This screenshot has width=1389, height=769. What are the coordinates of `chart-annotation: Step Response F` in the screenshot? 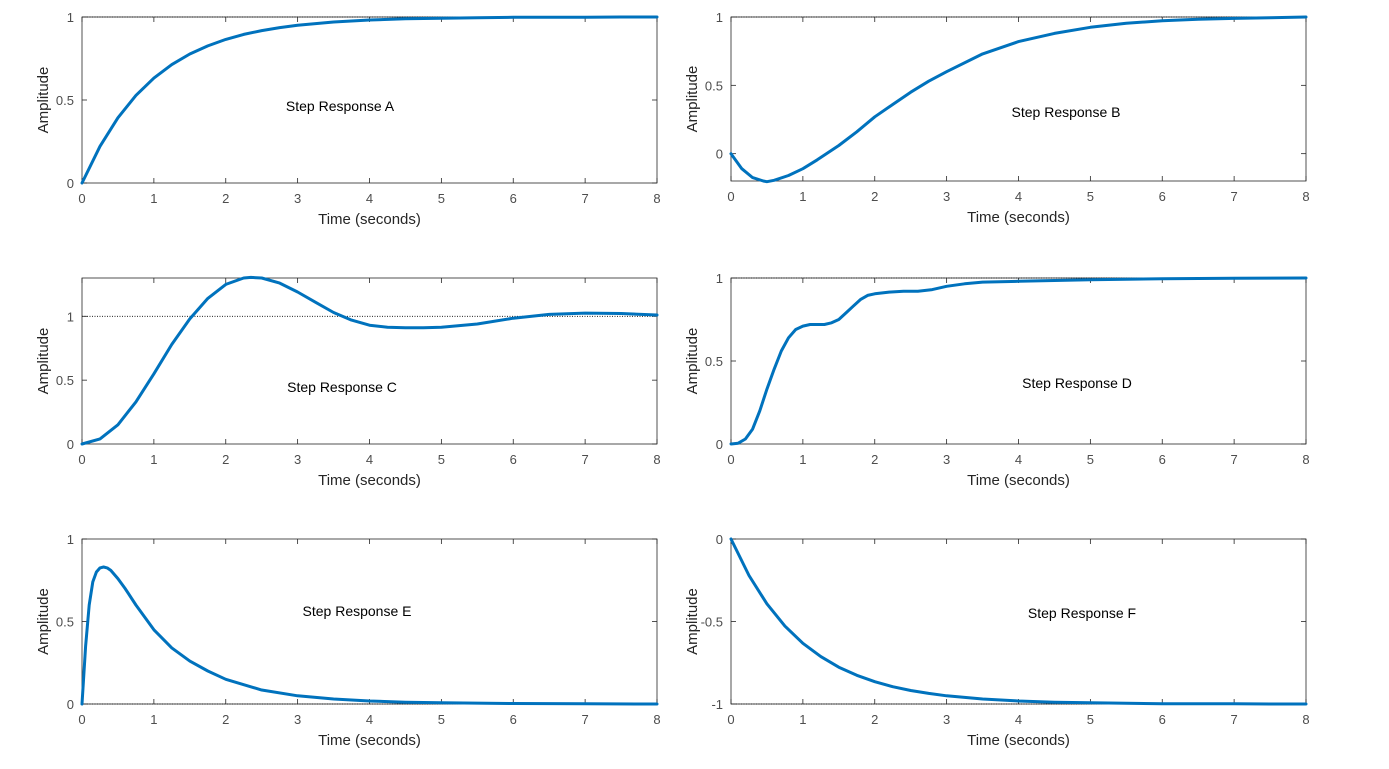 It's located at (1082, 613).